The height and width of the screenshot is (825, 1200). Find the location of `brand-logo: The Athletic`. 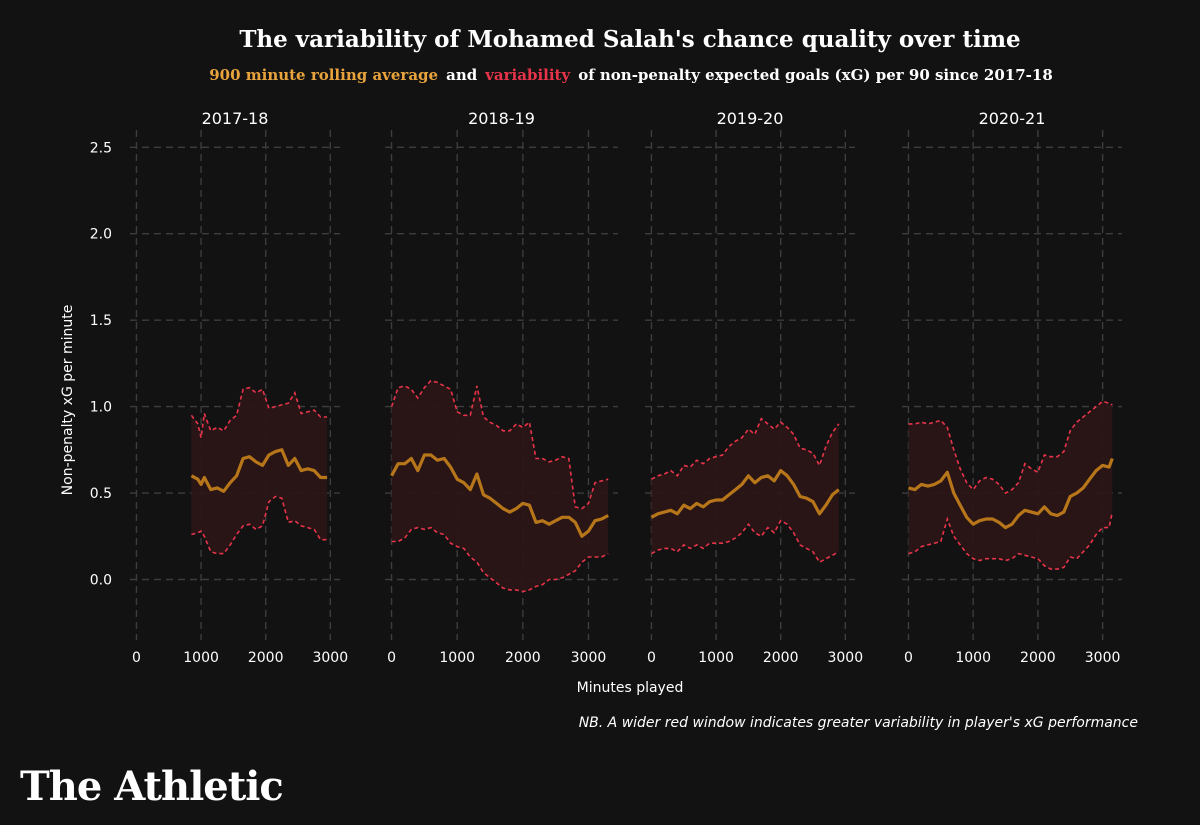

brand-logo: The Athletic is located at coordinates (152, 786).